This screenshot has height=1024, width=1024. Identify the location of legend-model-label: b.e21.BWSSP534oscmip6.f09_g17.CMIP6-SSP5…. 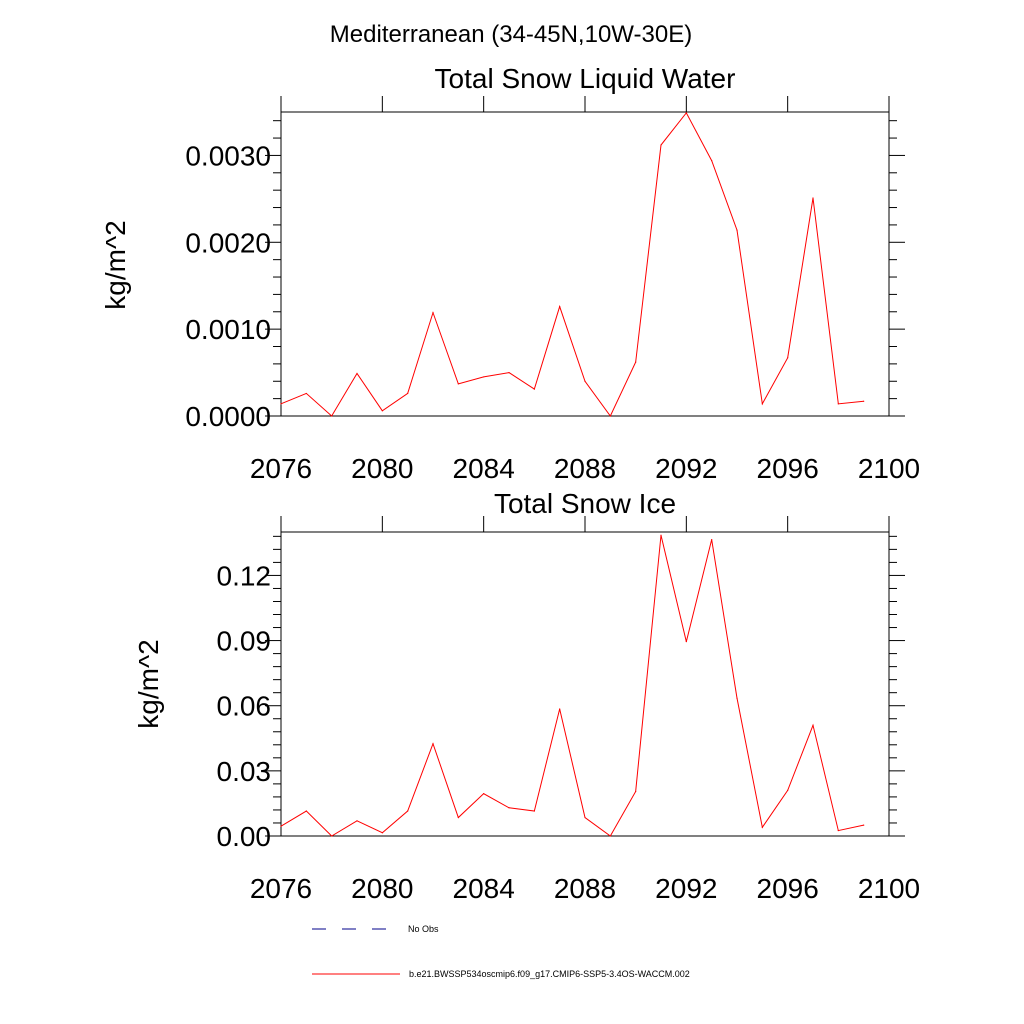
(549, 974).